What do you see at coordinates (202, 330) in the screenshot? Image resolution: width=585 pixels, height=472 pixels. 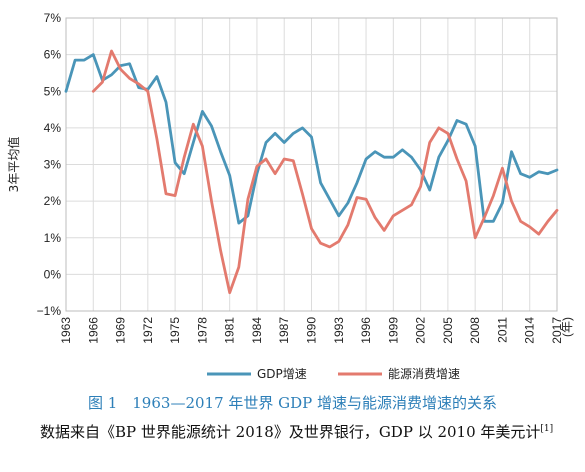 I see `x-tick-label: 1978` at bounding box center [202, 330].